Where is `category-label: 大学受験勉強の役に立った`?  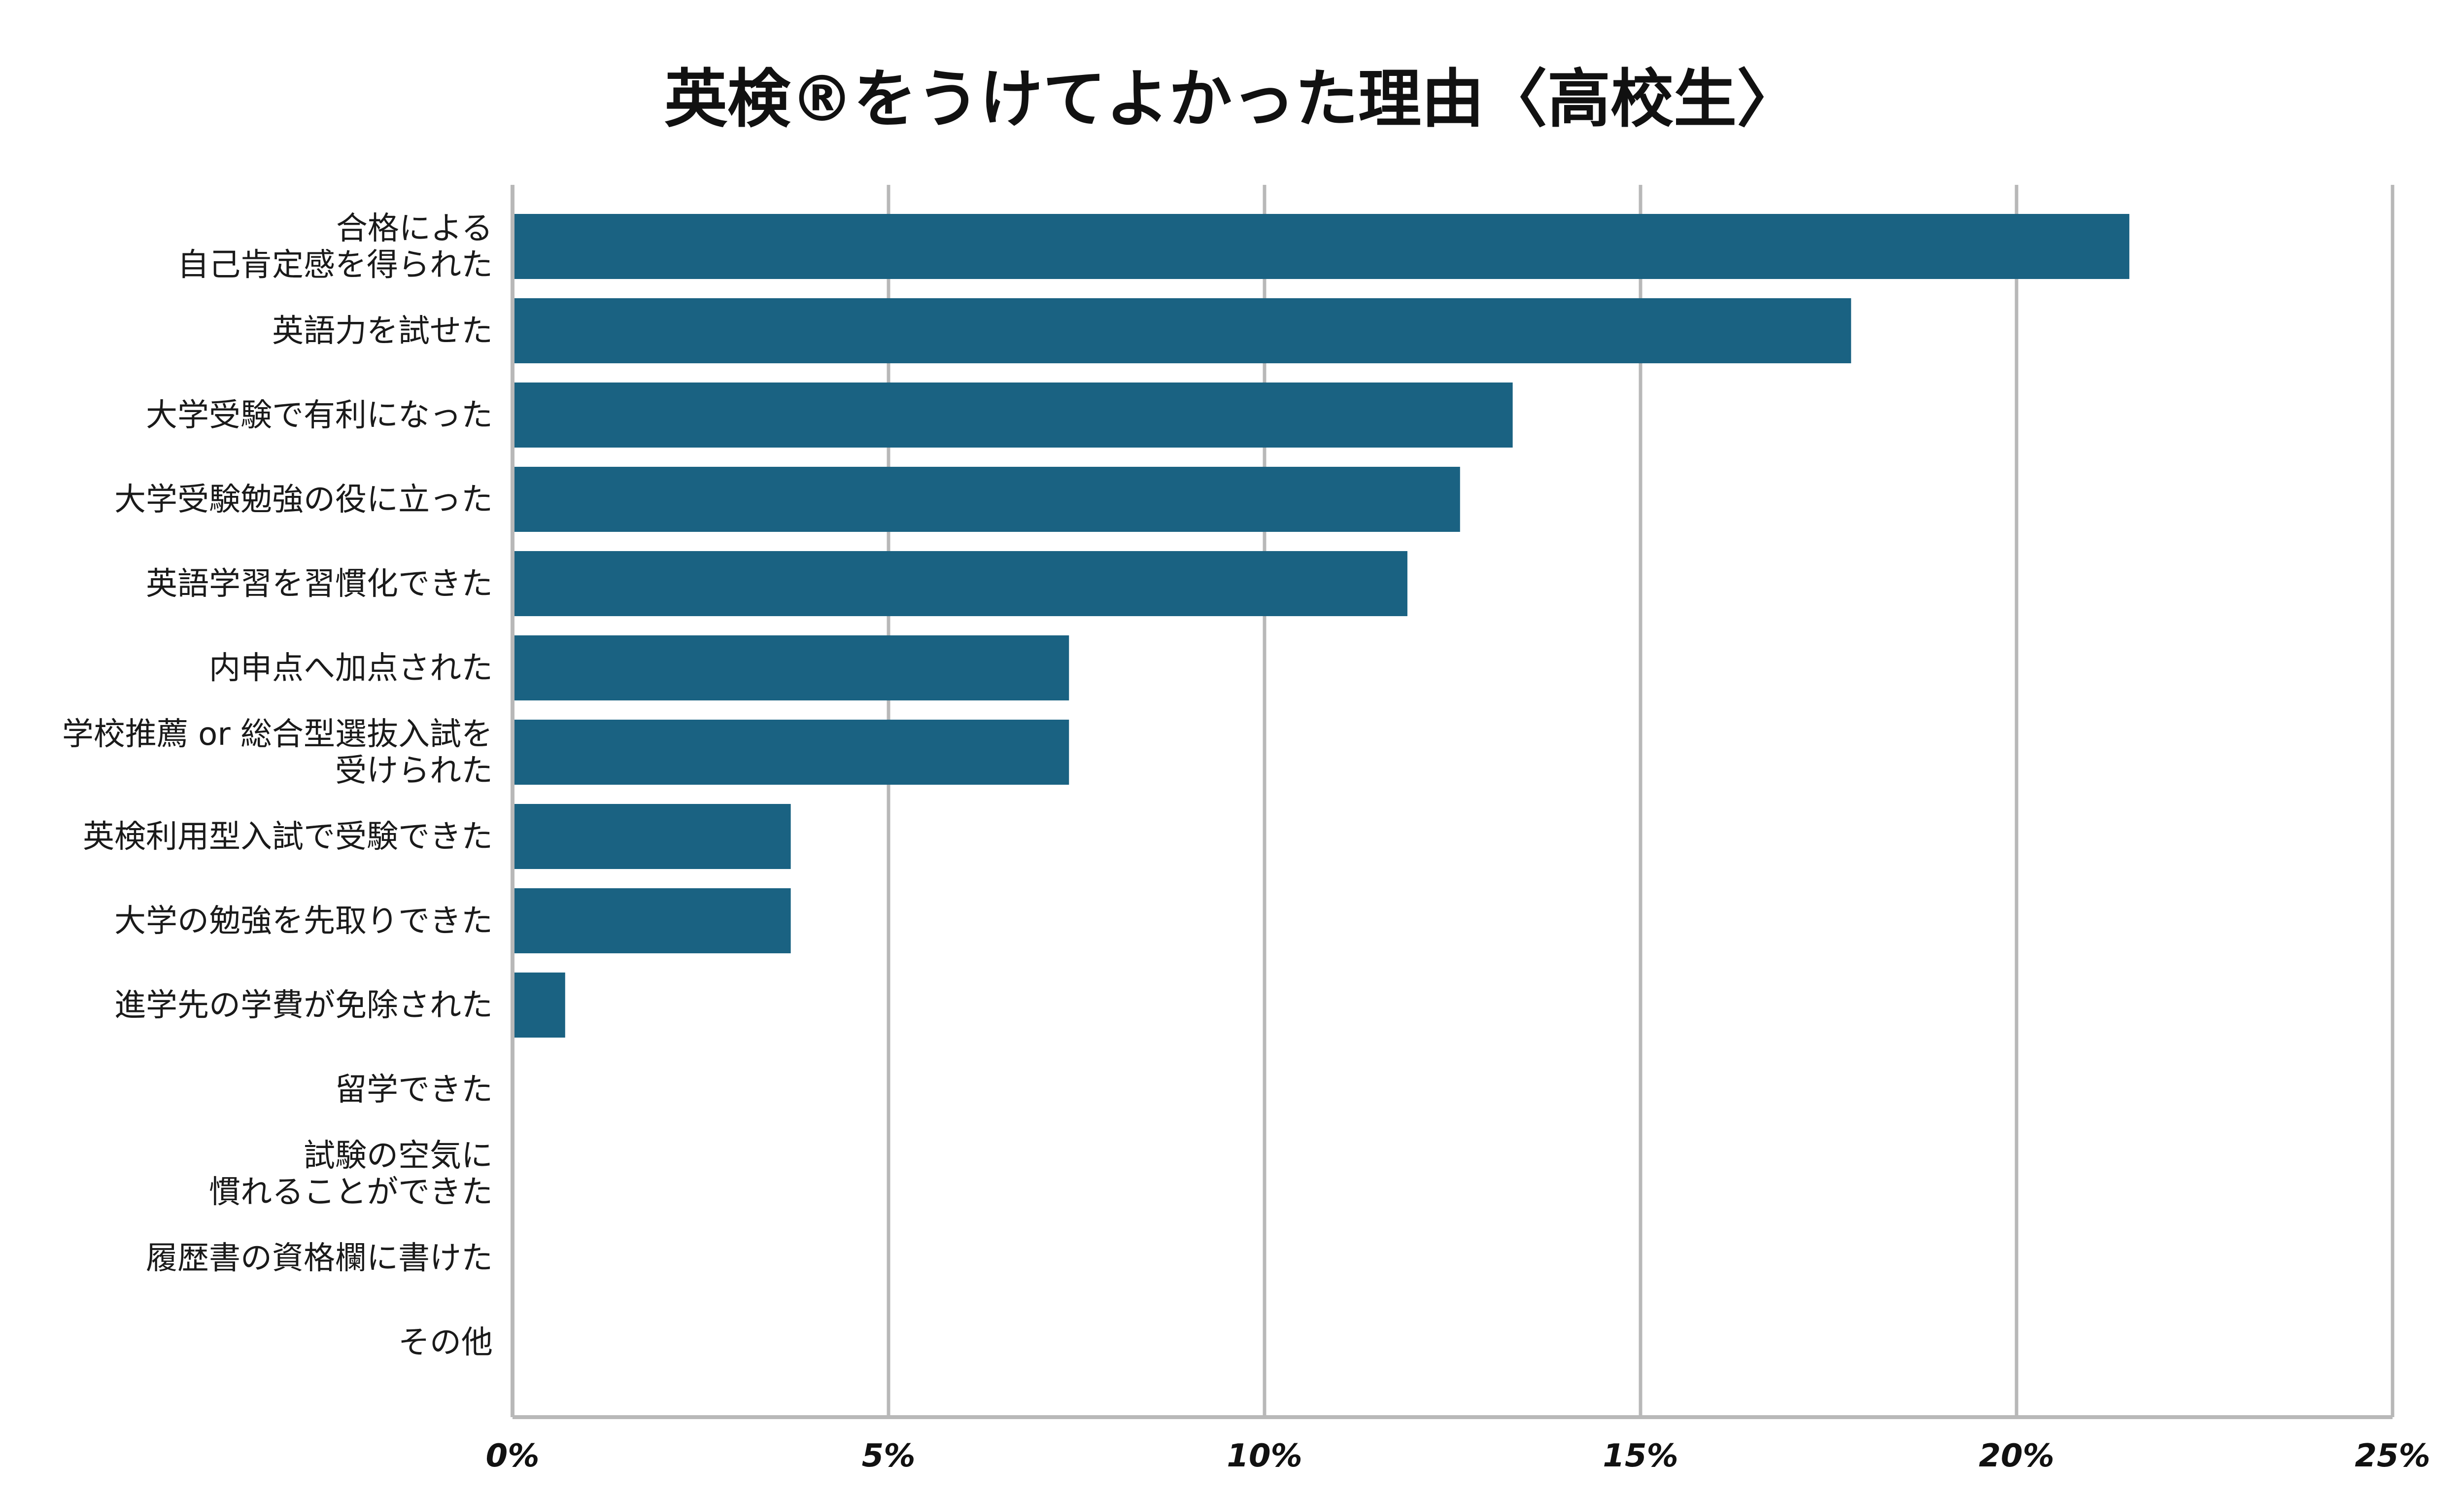
category-label: 大学受験勉強の役に立った is located at coordinates (303, 500).